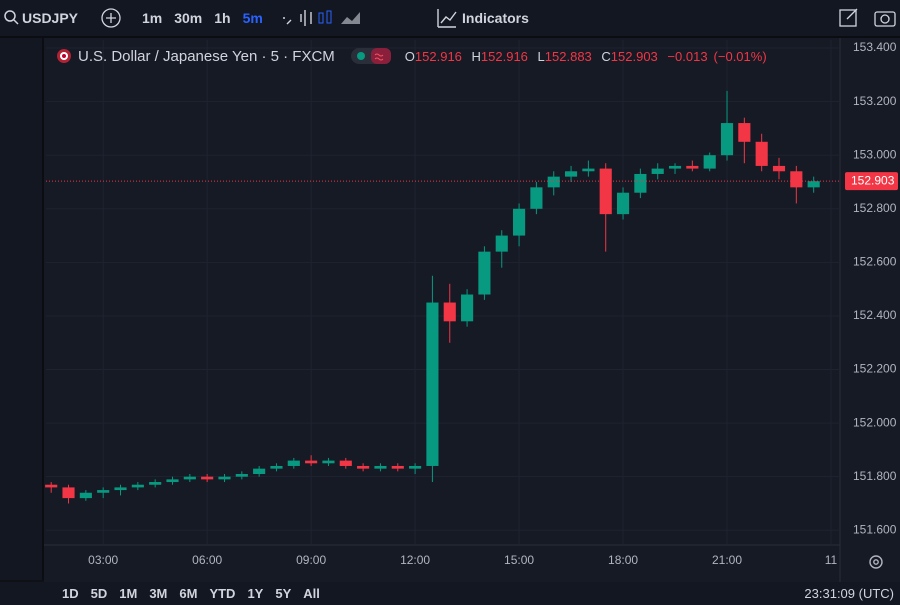 The image size is (900, 605). What do you see at coordinates (623, 560) in the screenshot?
I see `x-tick-label: 18:00` at bounding box center [623, 560].